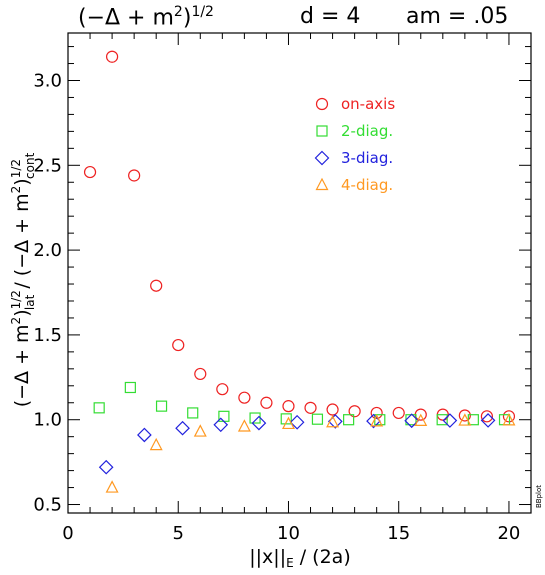 The height and width of the screenshot is (575, 545). What do you see at coordinates (367, 158) in the screenshot?
I see `legend-label-3-diag: 3-diag.` at bounding box center [367, 158].